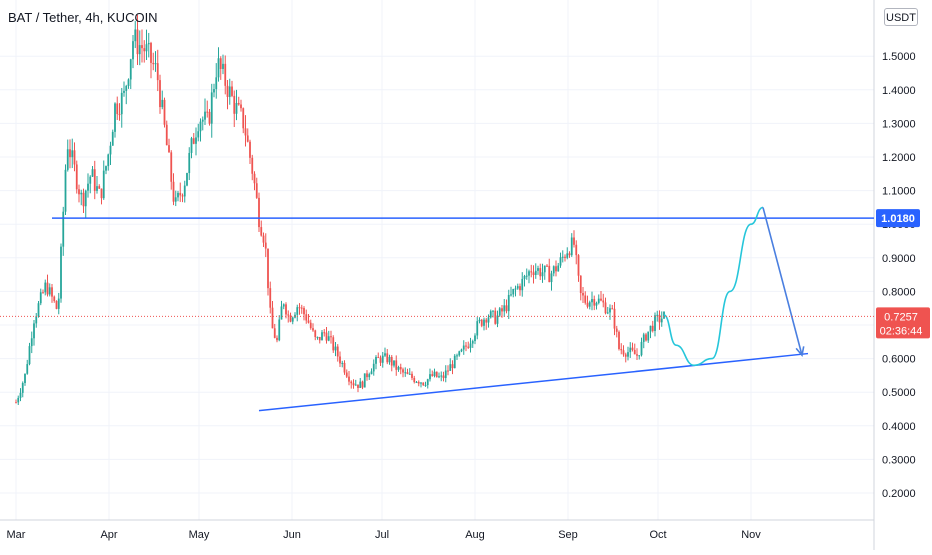 This screenshot has height=555, width=932. I want to click on x-tick-label: May, so click(199, 535).